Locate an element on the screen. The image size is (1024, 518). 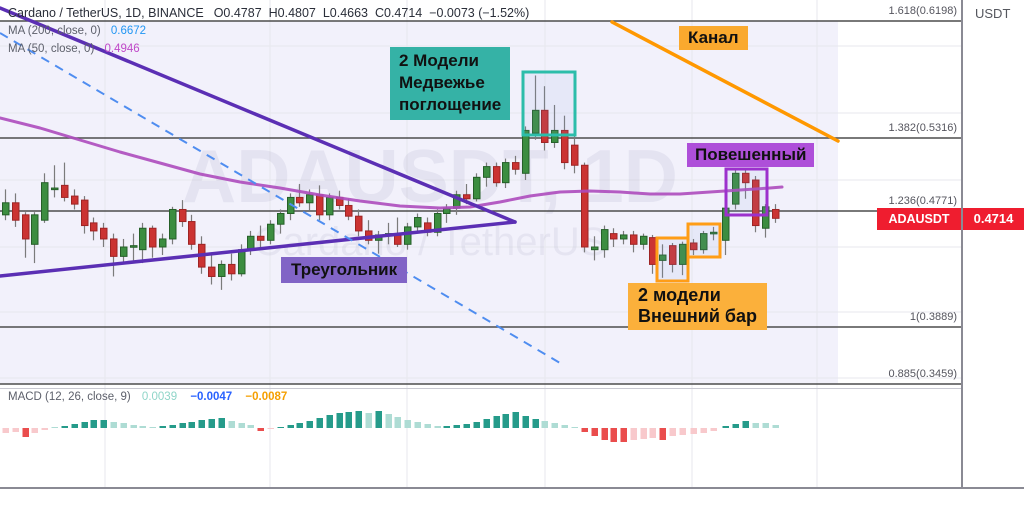
ma50-label: MA (50, close, 0) is located at coordinates (51, 49).